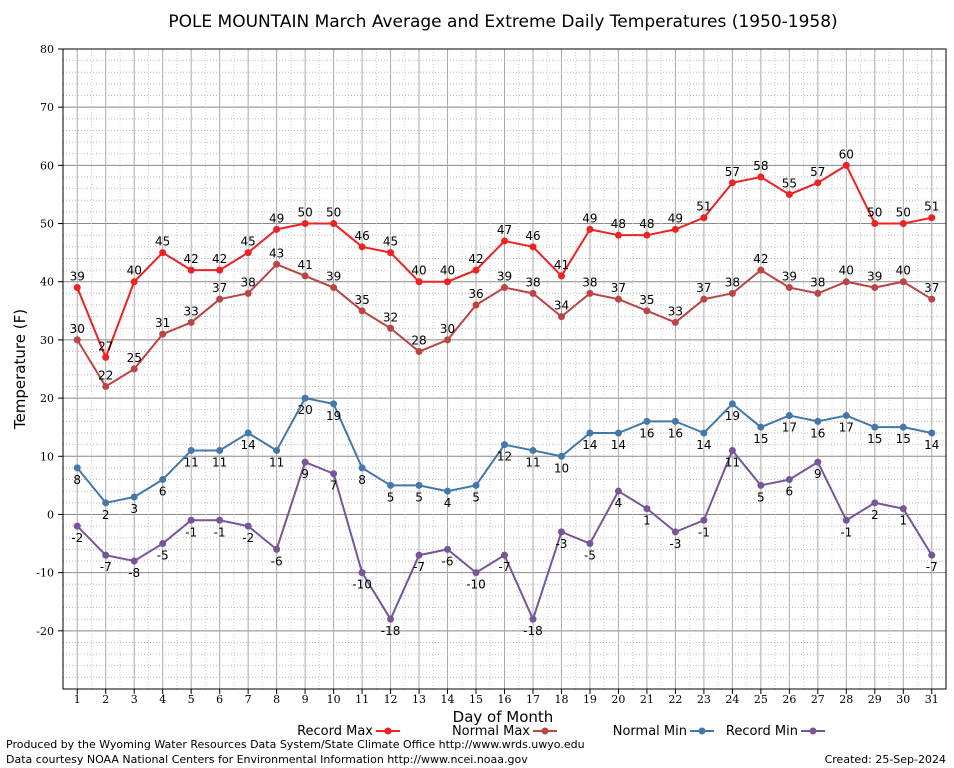  Describe the element at coordinates (47, 165) in the screenshot. I see `y-tick-label: 60` at that location.